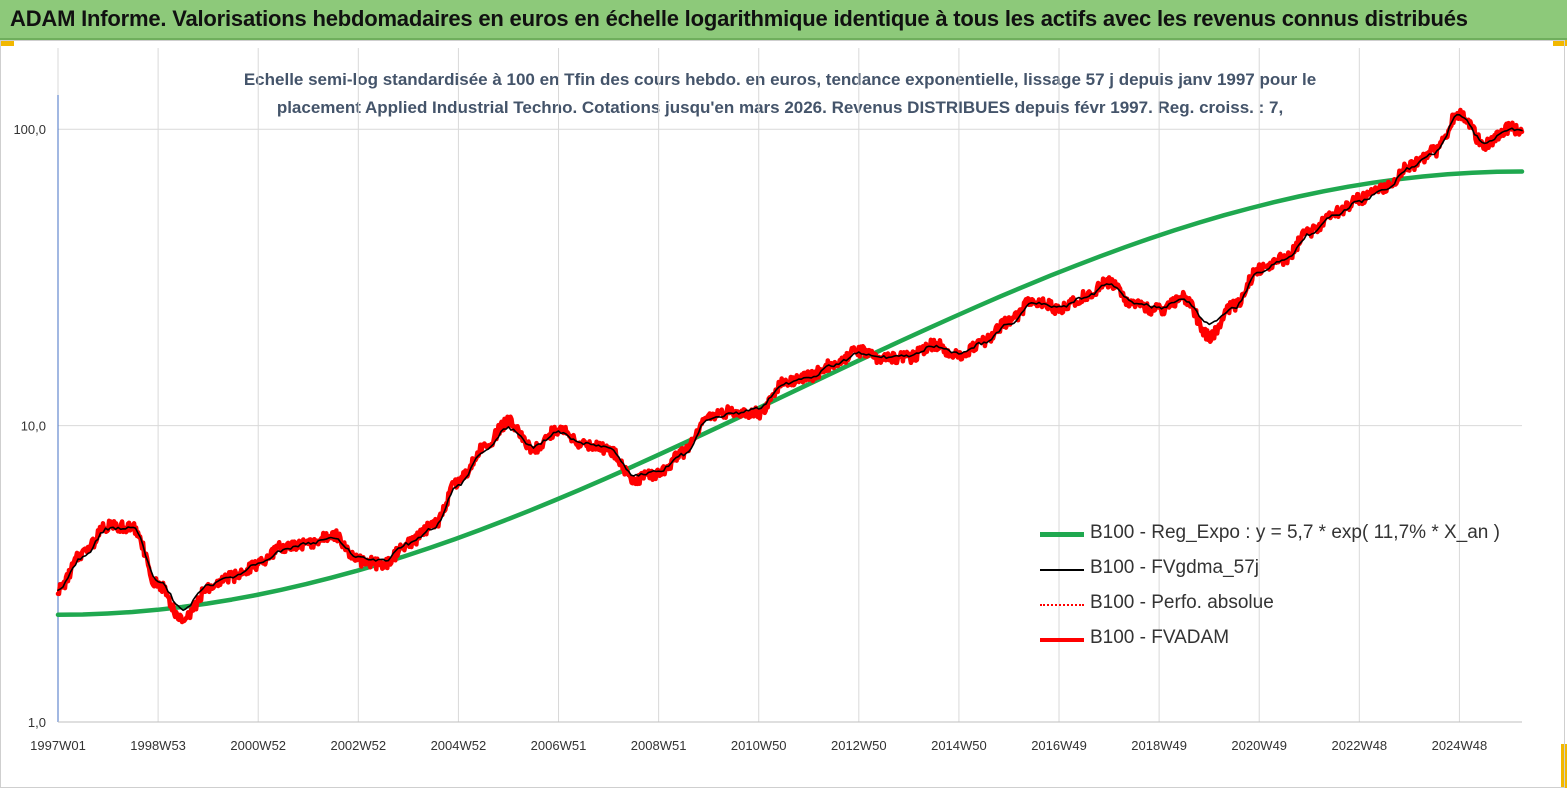 The width and height of the screenshot is (1567, 790). Describe the element at coordinates (559, 745) in the screenshot. I see `x-tick-label: 2006W51` at that location.